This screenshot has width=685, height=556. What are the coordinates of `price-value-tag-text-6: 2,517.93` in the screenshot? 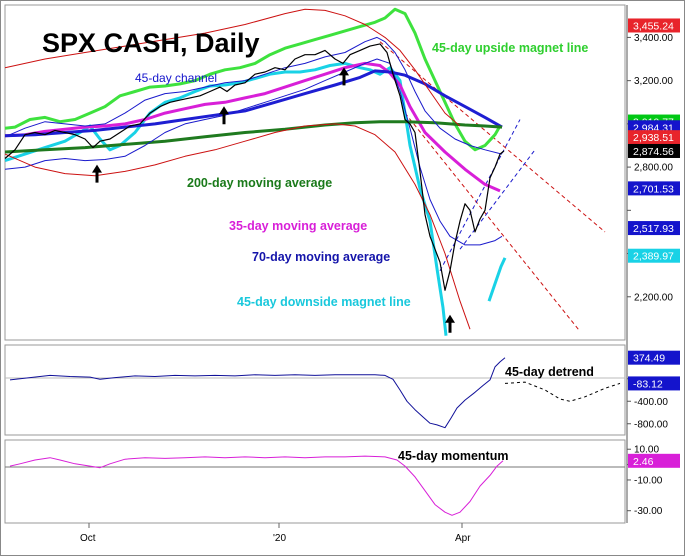 It's located at (653, 229).